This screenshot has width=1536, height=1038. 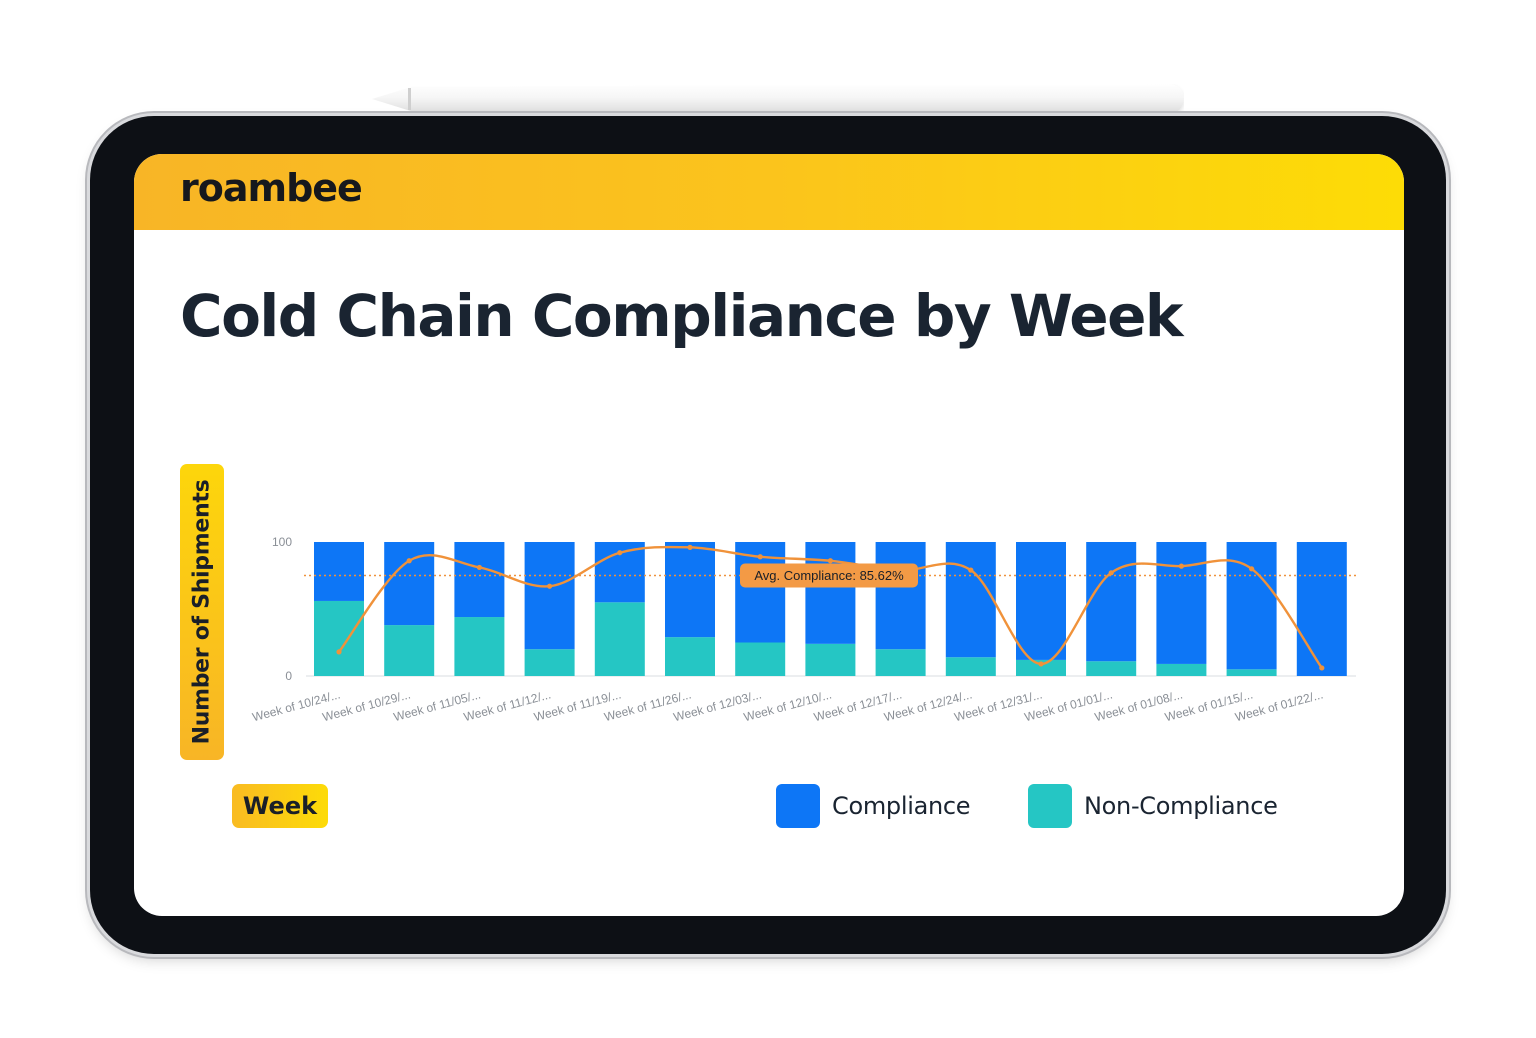 I want to click on page-title: Cold Chain Compliance by Week, so click(x=682, y=316).